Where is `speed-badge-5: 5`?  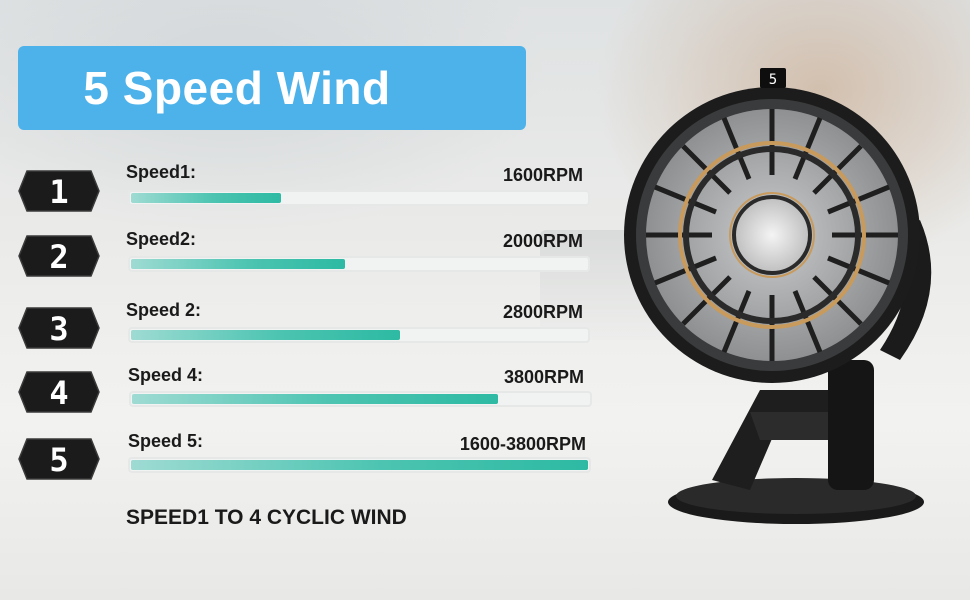
speed-badge-5: 5 is located at coordinates (59, 459).